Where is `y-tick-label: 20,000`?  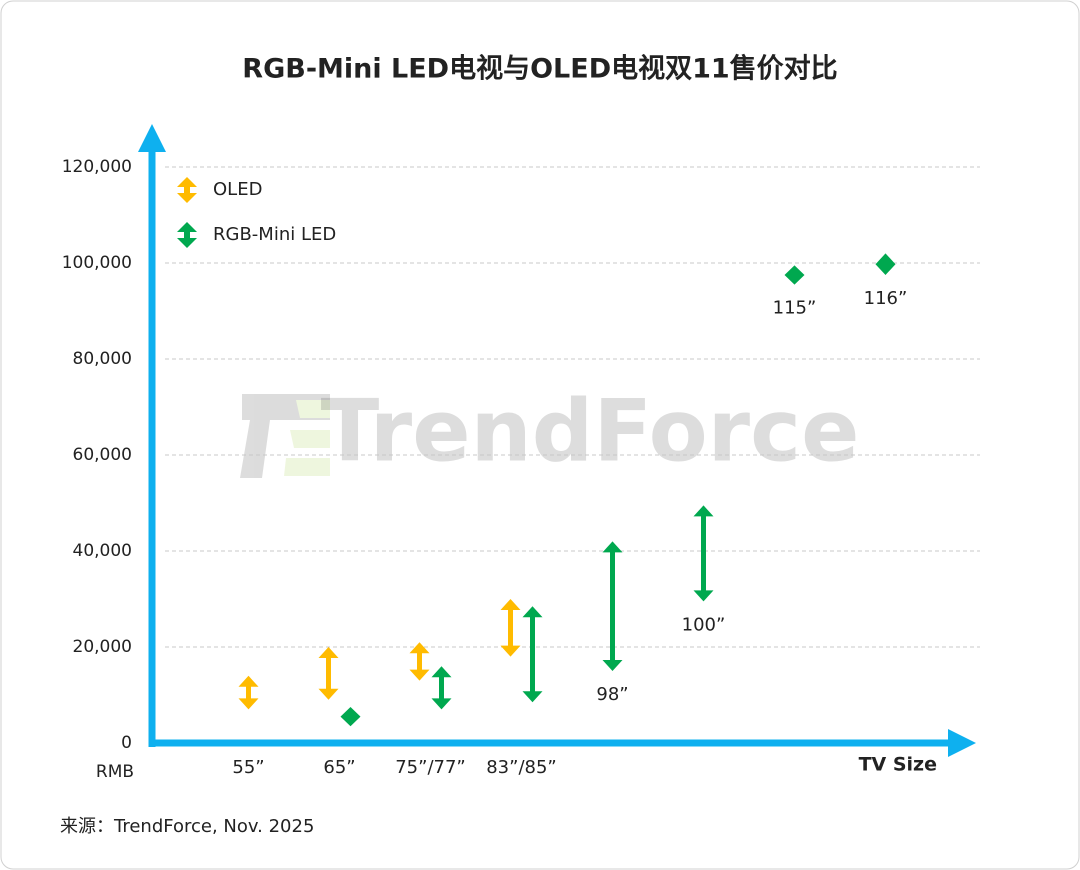 y-tick-label: 20,000 is located at coordinates (102, 647).